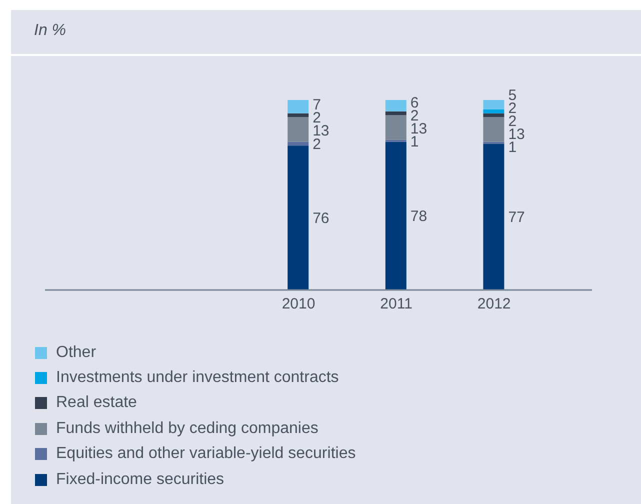  Describe the element at coordinates (414, 142) in the screenshot. I see `data-label: 1` at that location.